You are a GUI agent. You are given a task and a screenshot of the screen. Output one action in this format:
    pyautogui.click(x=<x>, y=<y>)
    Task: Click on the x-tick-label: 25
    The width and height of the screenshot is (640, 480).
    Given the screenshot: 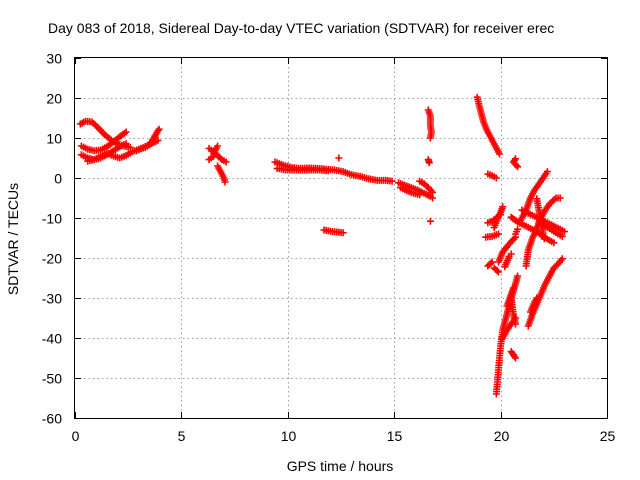 What is the action you would take?
    pyautogui.click(x=608, y=436)
    